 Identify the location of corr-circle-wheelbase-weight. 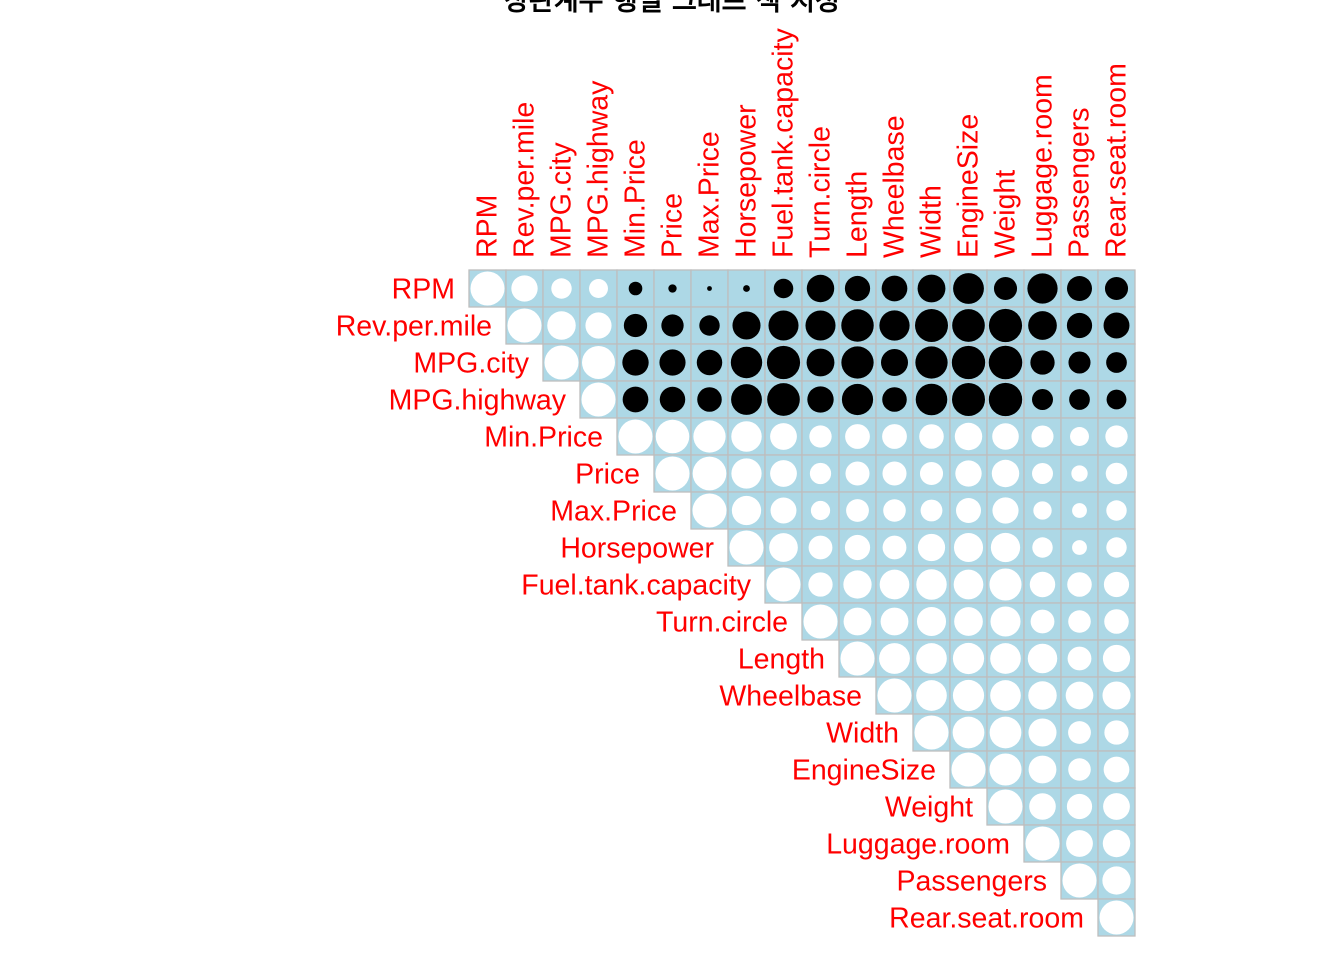
(1005, 695).